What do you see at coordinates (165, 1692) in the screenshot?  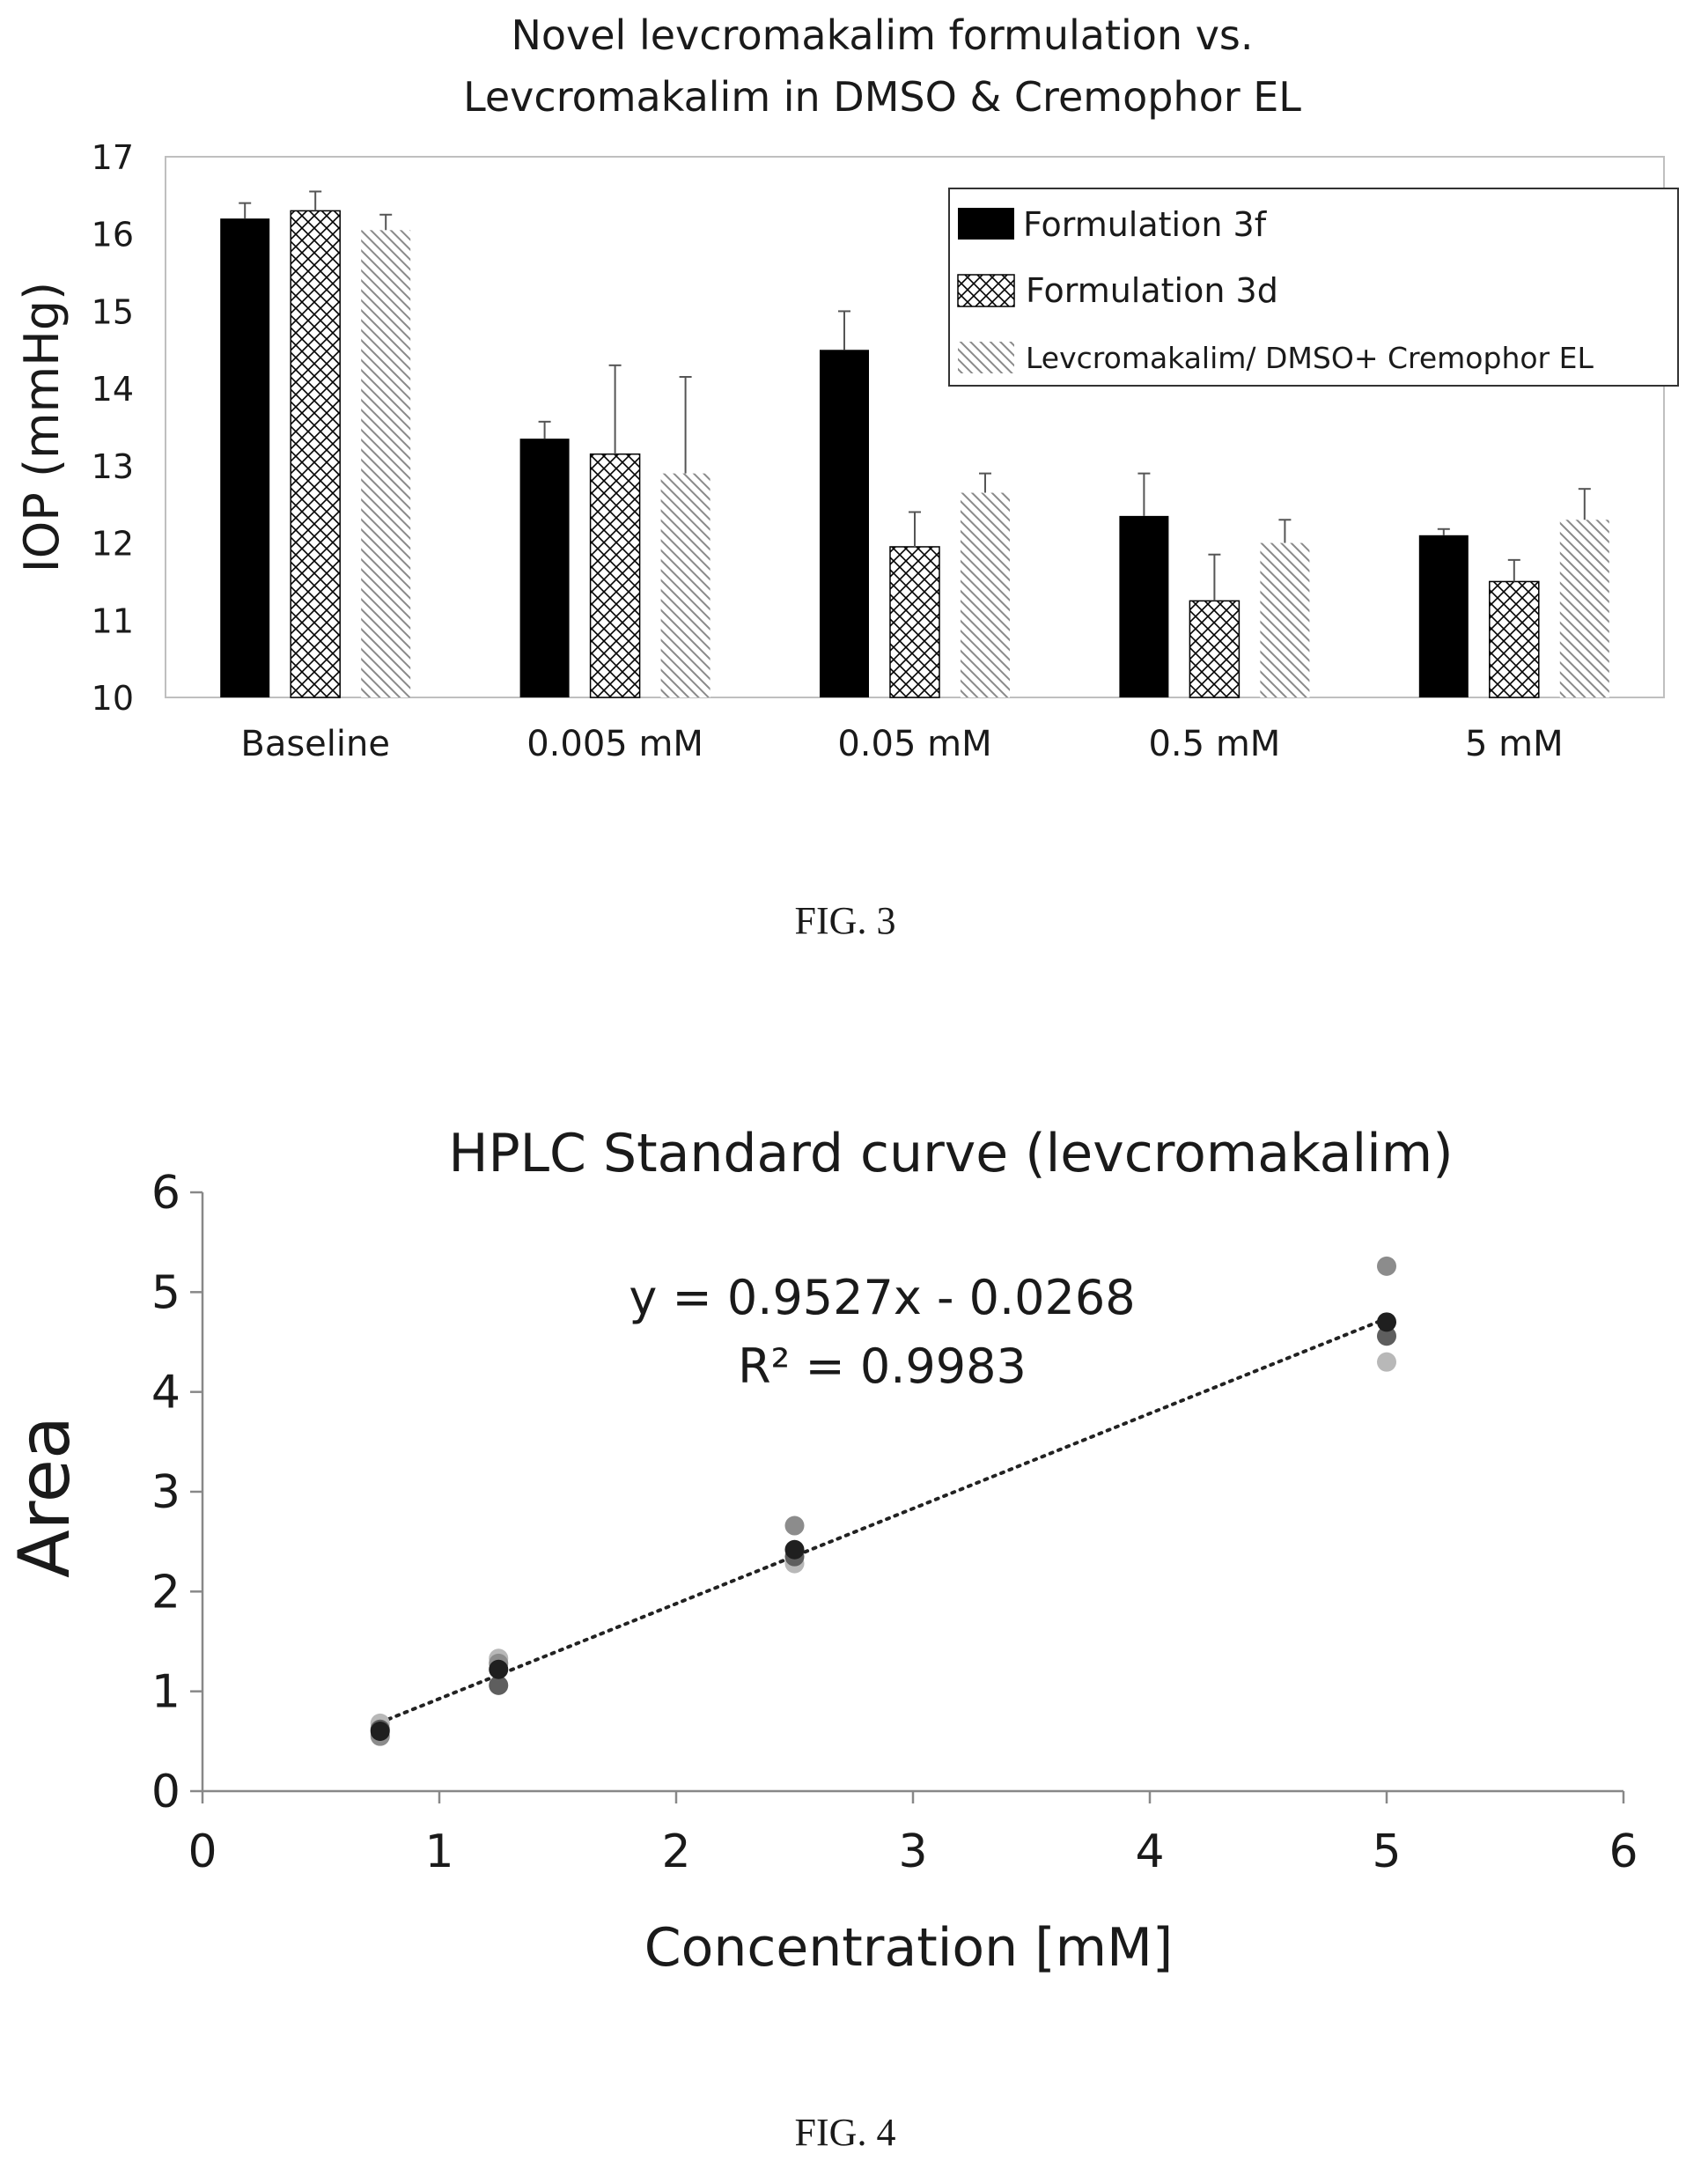 I see `chart2-y-tick-label: 1` at bounding box center [165, 1692].